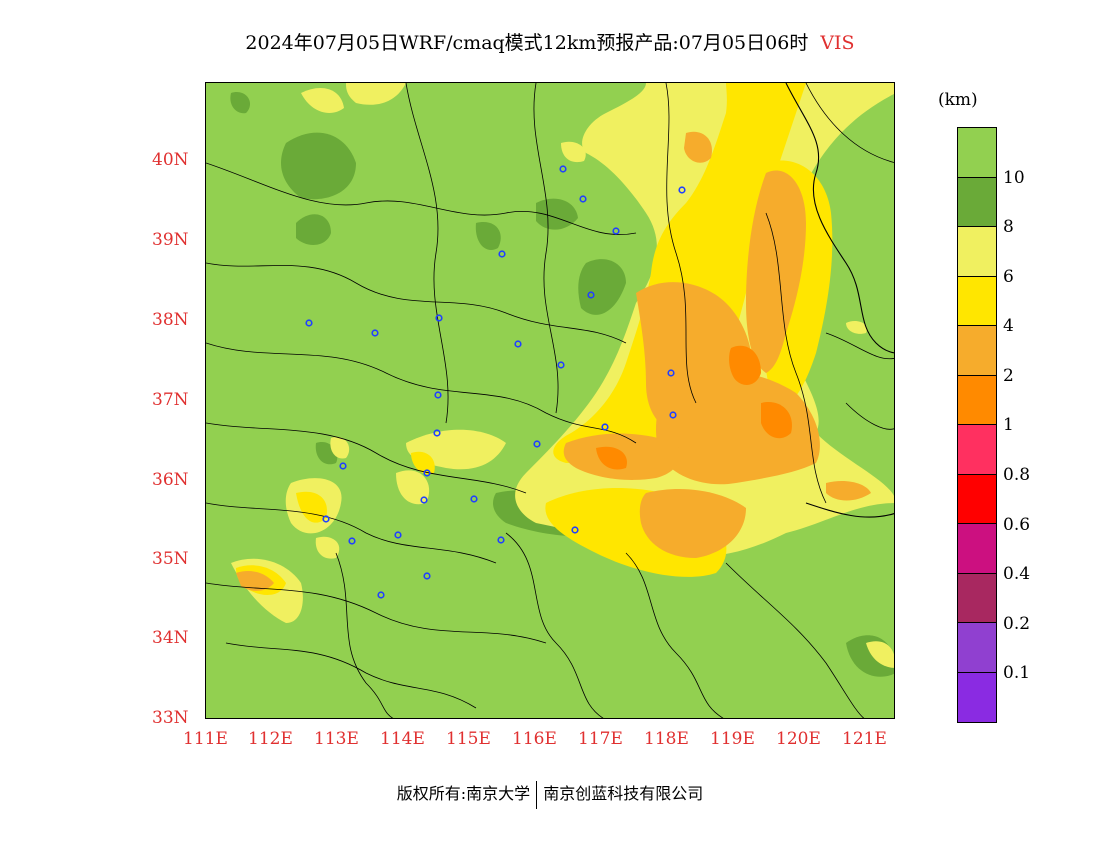 Image resolution: width=1100 pixels, height=850 pixels. I want to click on legend-label-2: 2, so click(1008, 376).